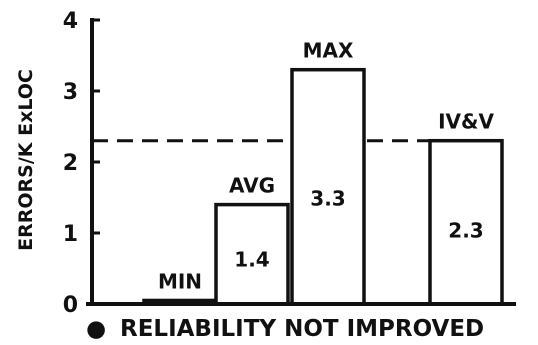  I want to click on bar-value-label: 2.3, so click(465, 231).